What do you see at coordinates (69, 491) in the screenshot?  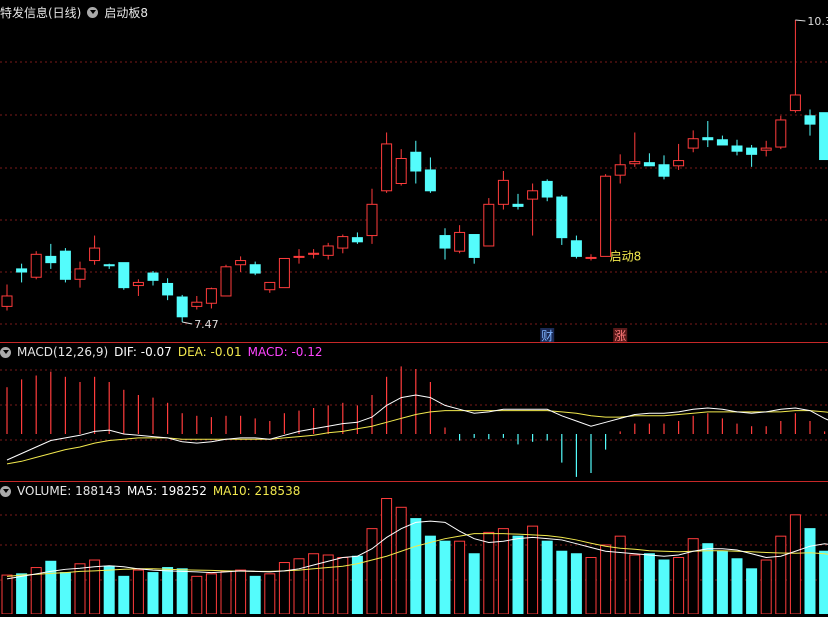 I see `volume-label: VOLUME: 188143` at bounding box center [69, 491].